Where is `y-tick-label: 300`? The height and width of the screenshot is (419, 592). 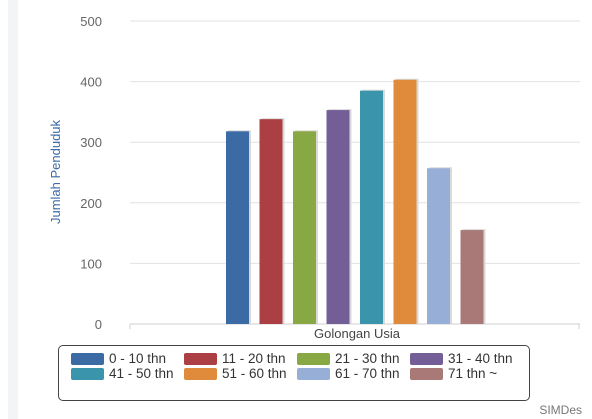 y-tick-label: 300 is located at coordinates (91, 142).